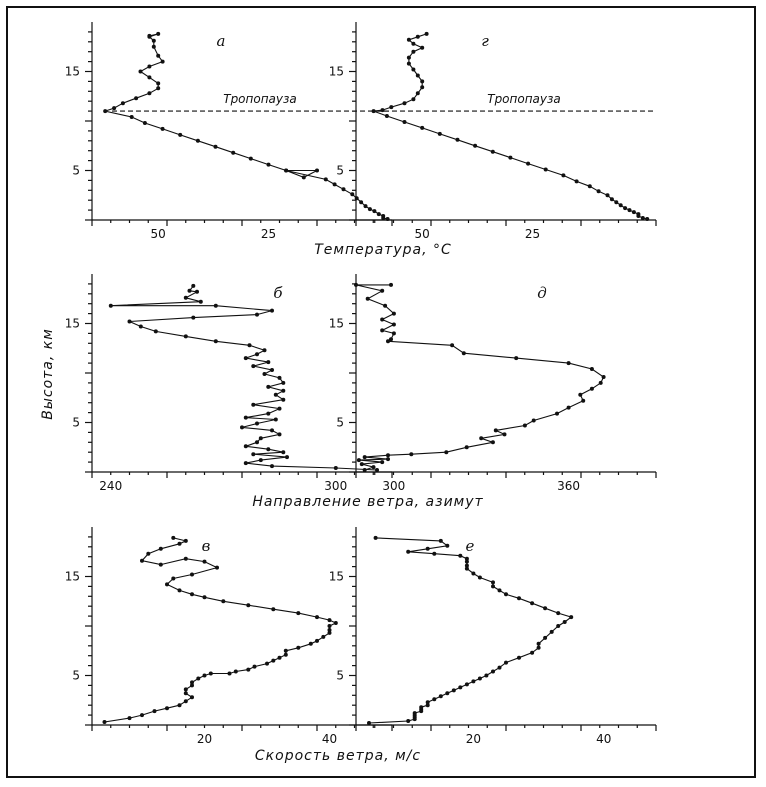 The width and height of the screenshot is (766, 787). I want to click on x-tick-label: 40, so click(329, 739).